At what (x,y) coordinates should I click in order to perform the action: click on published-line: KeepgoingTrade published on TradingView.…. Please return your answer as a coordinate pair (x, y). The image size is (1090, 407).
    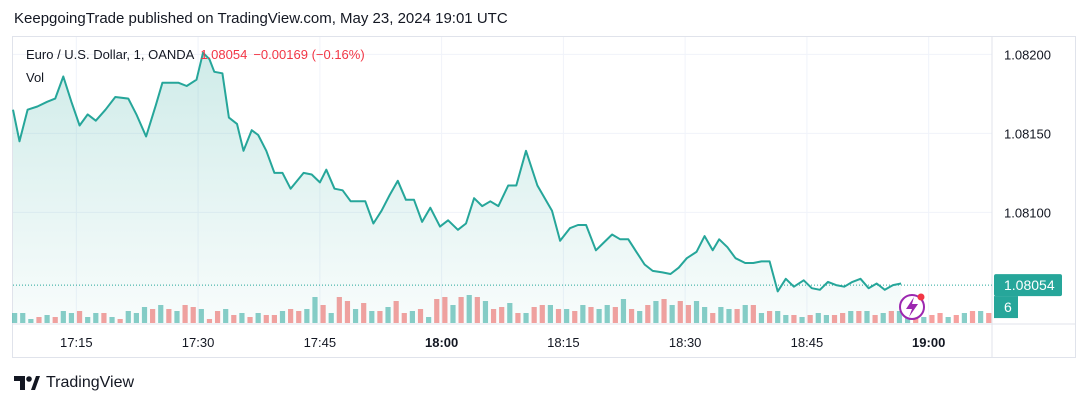
    Looking at the image, I should click on (261, 18).